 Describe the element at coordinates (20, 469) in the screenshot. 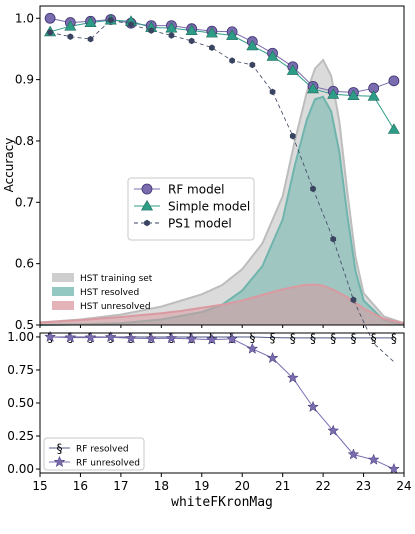

I see `bottom-y-tick-label-0: 0.00` at that location.